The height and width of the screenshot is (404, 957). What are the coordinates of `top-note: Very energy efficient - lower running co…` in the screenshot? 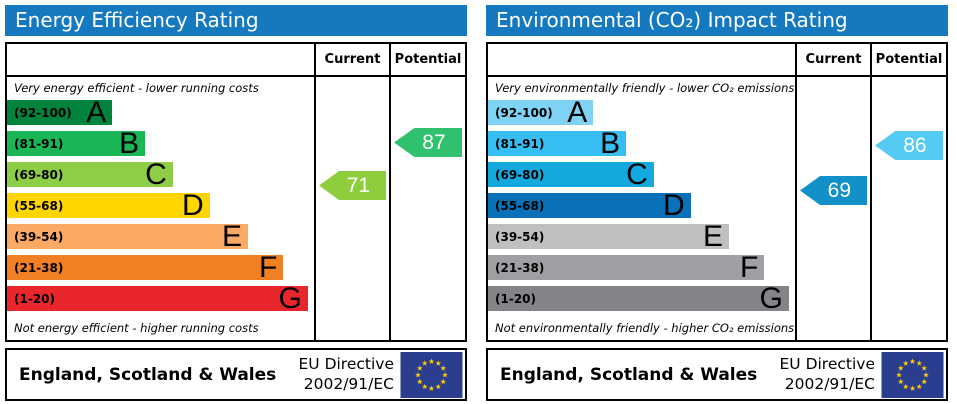 It's located at (136, 88).